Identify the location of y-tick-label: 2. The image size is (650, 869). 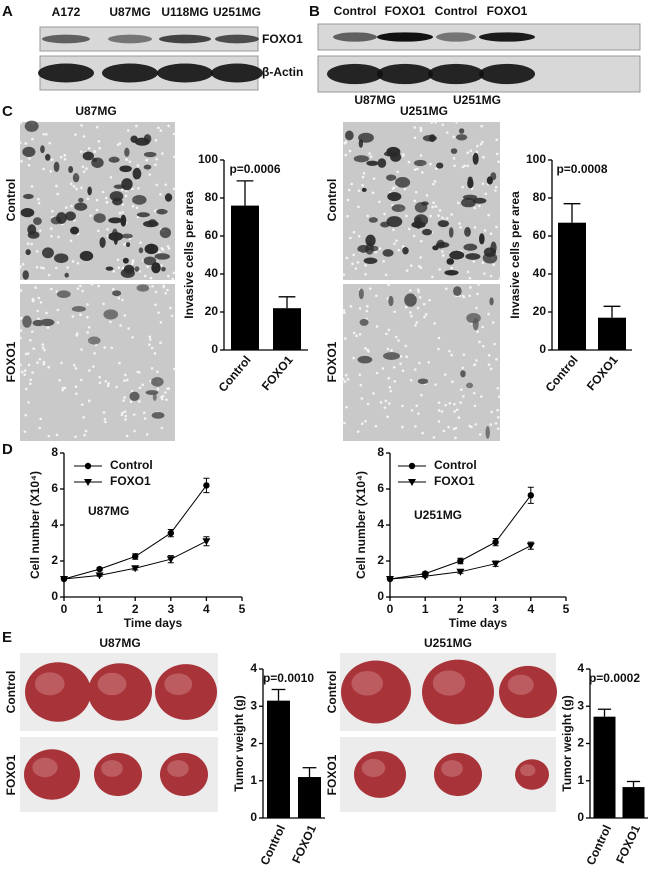
(54, 560).